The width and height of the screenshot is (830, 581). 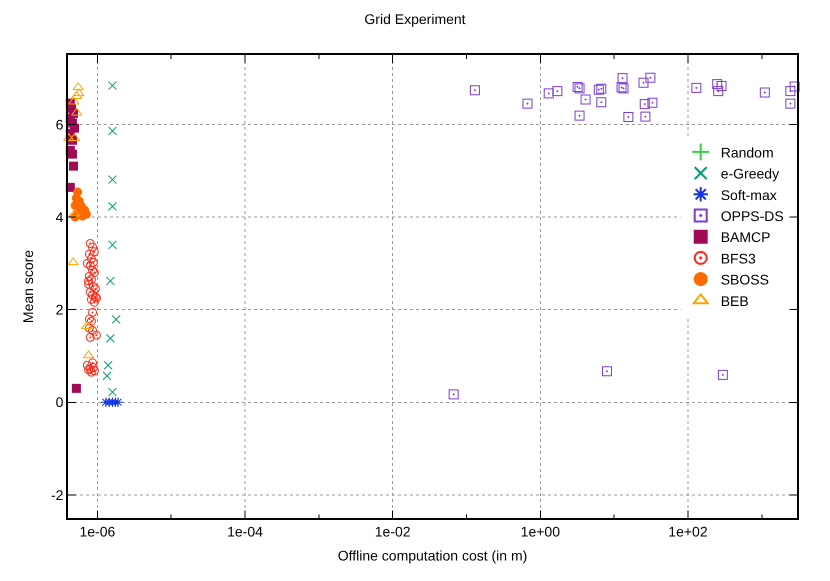 I want to click on x-tick-label: 1e-04, so click(x=245, y=532).